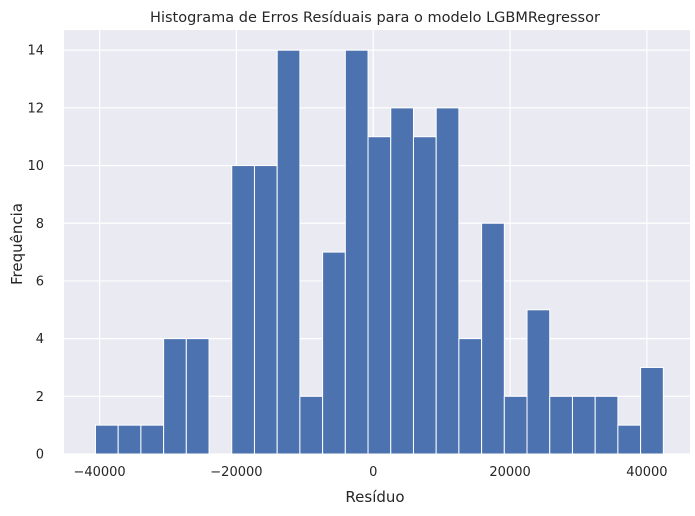 Image resolution: width=695 pixels, height=516 pixels. What do you see at coordinates (99, 472) in the screenshot?
I see `x-tick-label: −40000` at bounding box center [99, 472].